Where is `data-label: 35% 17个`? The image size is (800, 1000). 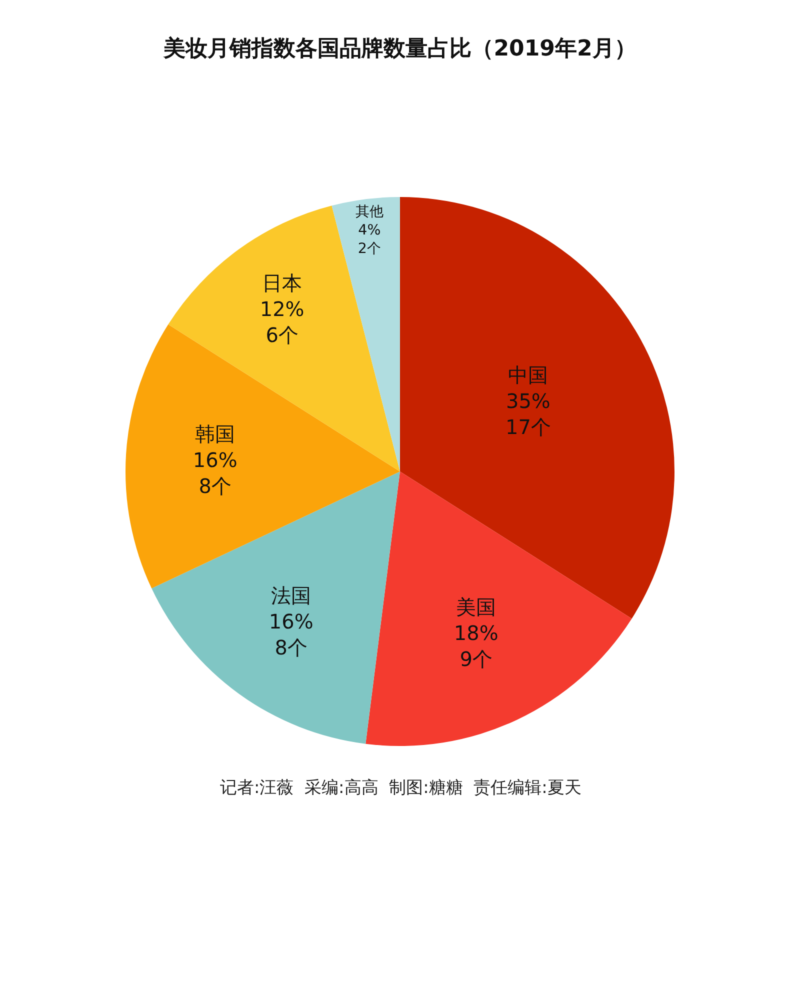 data-label: 35% 17个 is located at coordinates (528, 414).